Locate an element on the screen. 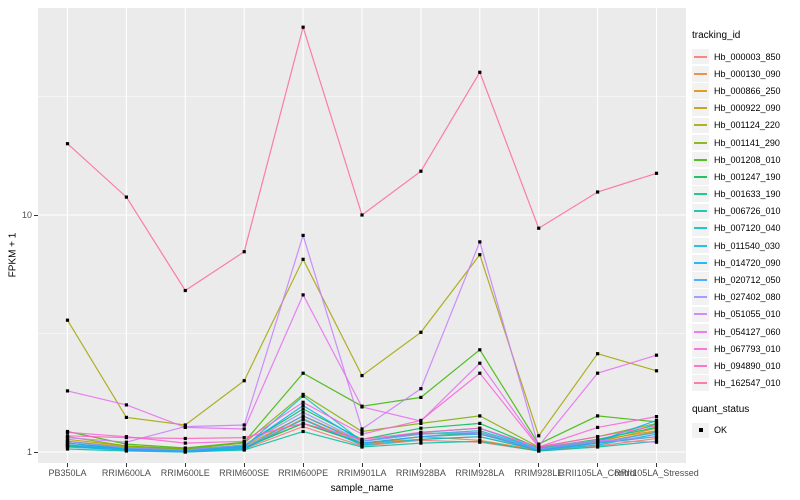 The height and width of the screenshot is (500, 800). legend-item-quant-OK: OK is located at coordinates (745, 430).